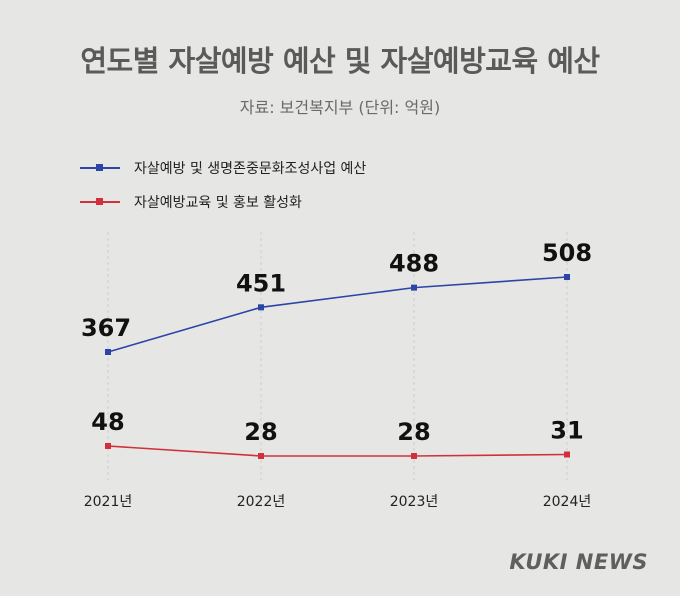 The width and height of the screenshot is (680, 596). What do you see at coordinates (106, 328) in the screenshot?
I see `data-label: 367` at bounding box center [106, 328].